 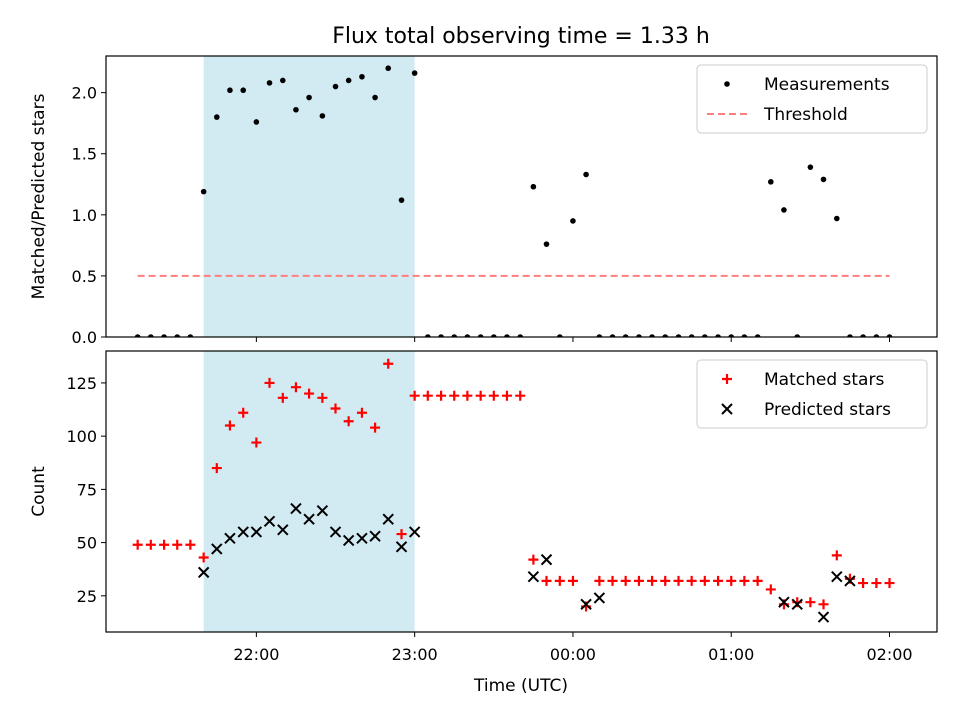 What do you see at coordinates (39, 491) in the screenshot?
I see `y-axis-label: Count` at bounding box center [39, 491].